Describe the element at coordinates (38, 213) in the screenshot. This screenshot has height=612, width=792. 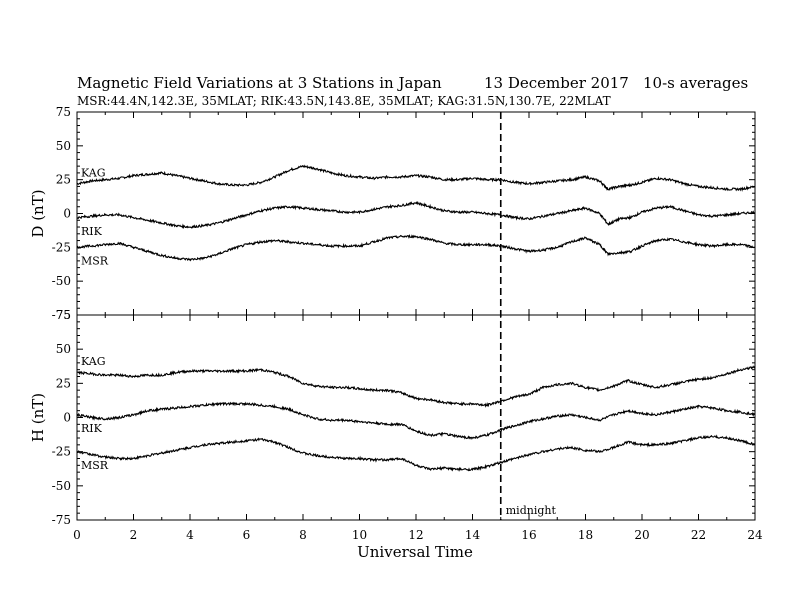
I see `y-axis-title: D (nT)` at that location.